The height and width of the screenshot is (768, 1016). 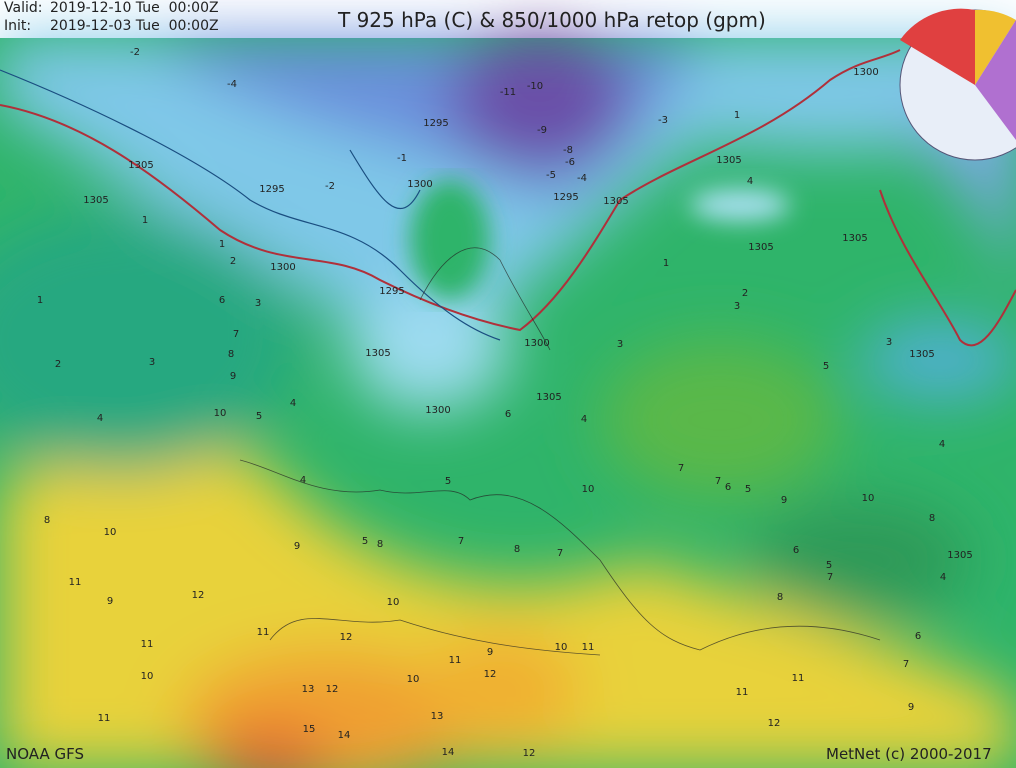 What do you see at coordinates (508, 92) in the screenshot?
I see `contour-label: -11` at bounding box center [508, 92].